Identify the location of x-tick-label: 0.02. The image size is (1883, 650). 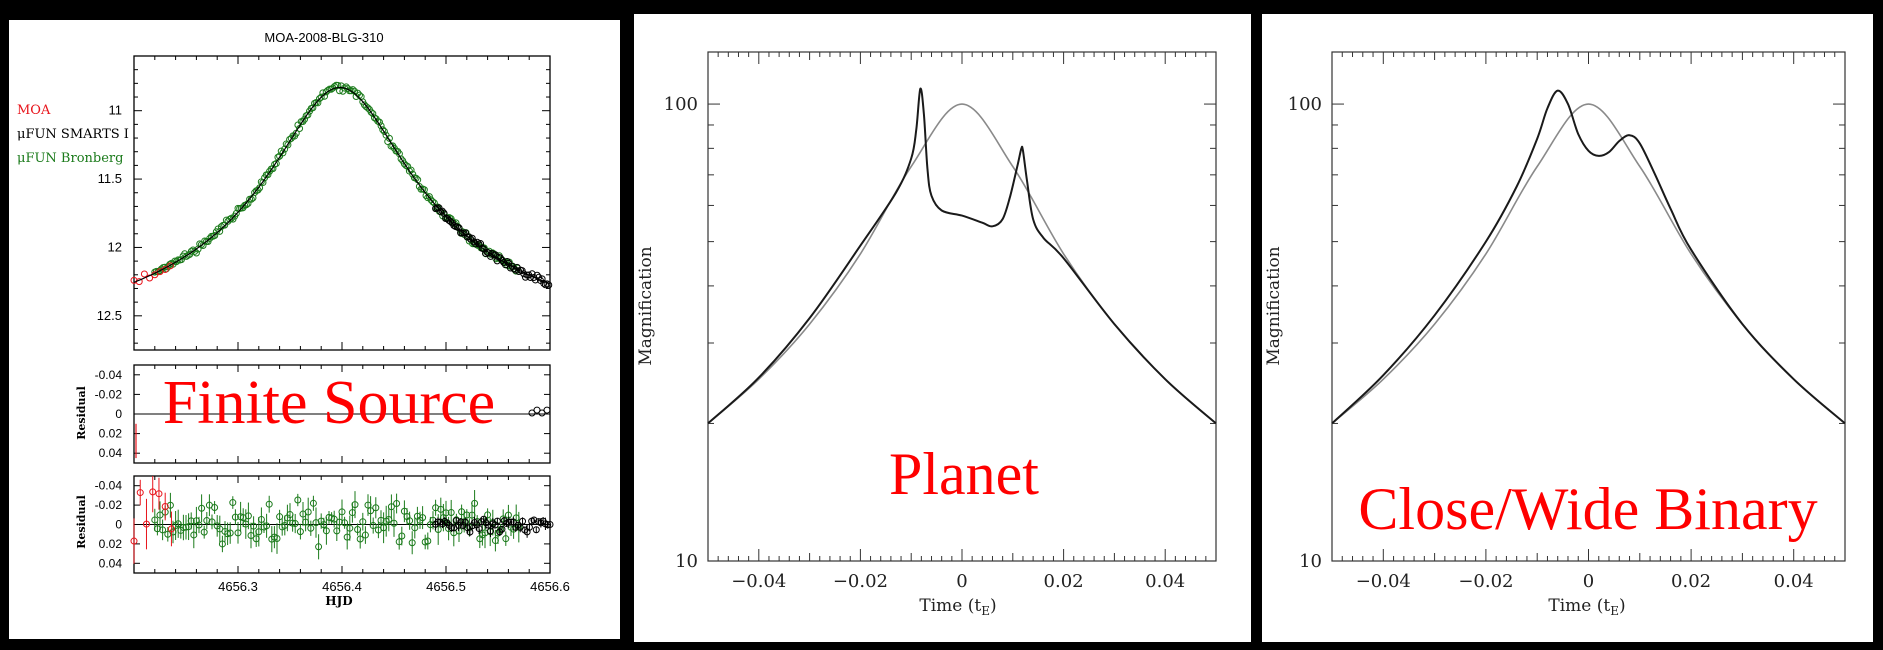
(1064, 581).